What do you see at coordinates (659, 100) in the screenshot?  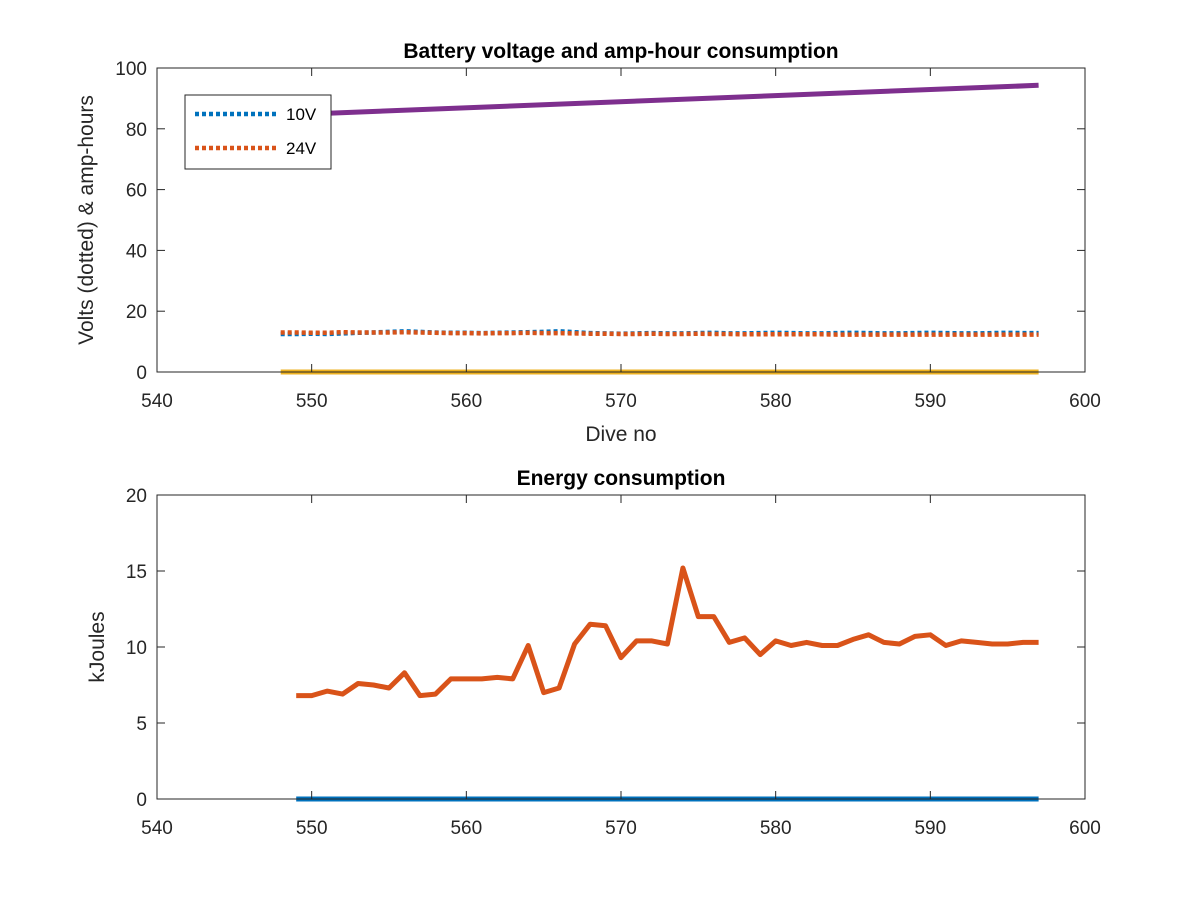 I see `chart-battery-series-3-line` at bounding box center [659, 100].